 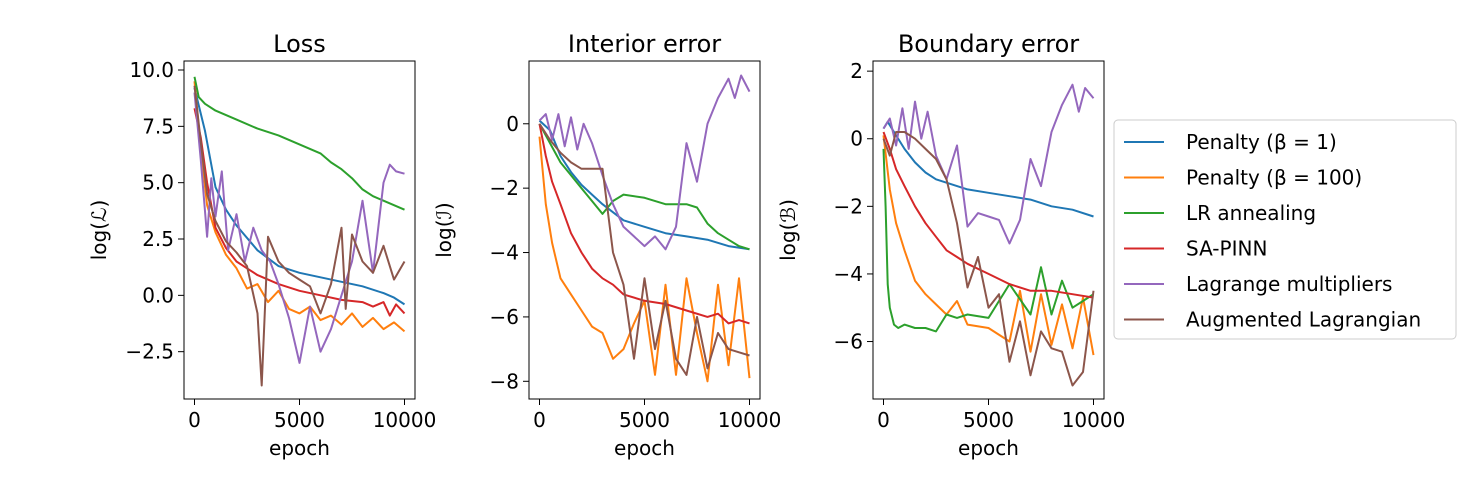 I want to click on y-axis-label: log(ℬ), so click(x=788, y=230).